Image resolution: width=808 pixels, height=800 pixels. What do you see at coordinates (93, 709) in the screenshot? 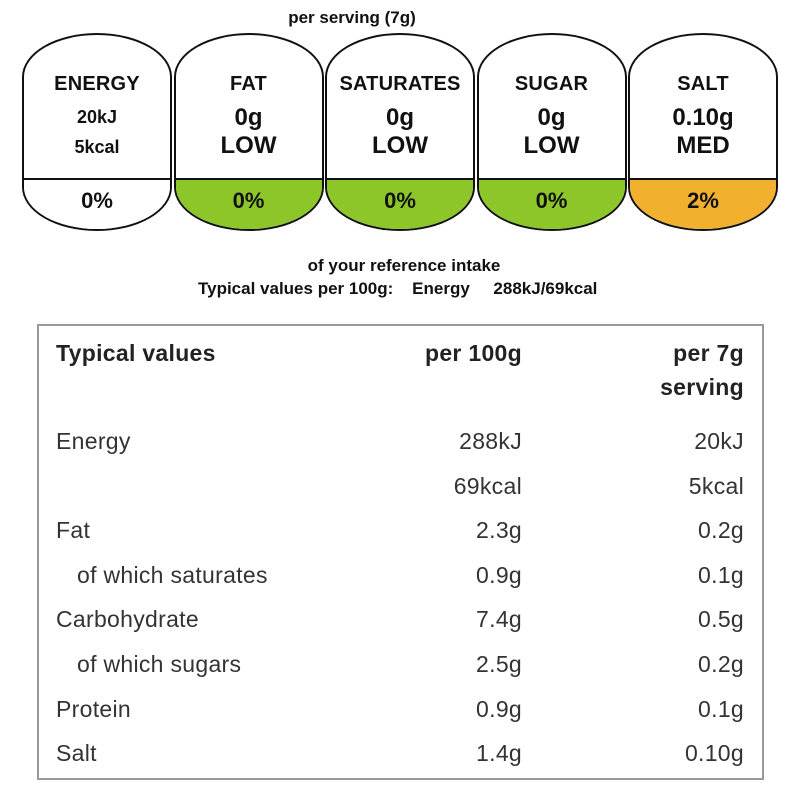
I see `row-label: Protein` at bounding box center [93, 709].